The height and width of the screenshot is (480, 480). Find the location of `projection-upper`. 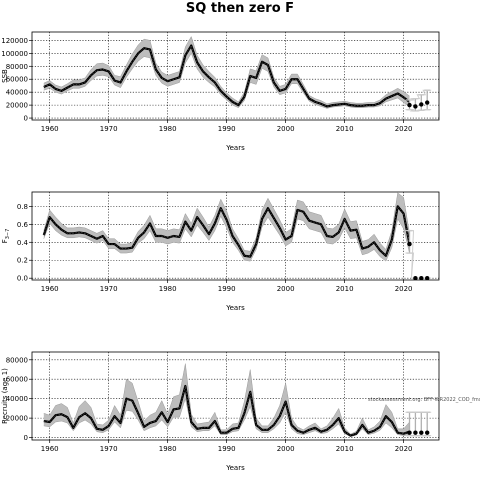

projection-upper is located at coordinates (418, 95).